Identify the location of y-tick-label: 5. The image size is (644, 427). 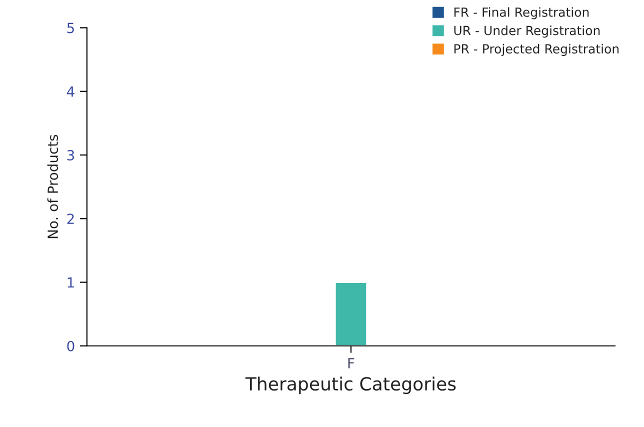
(70, 28).